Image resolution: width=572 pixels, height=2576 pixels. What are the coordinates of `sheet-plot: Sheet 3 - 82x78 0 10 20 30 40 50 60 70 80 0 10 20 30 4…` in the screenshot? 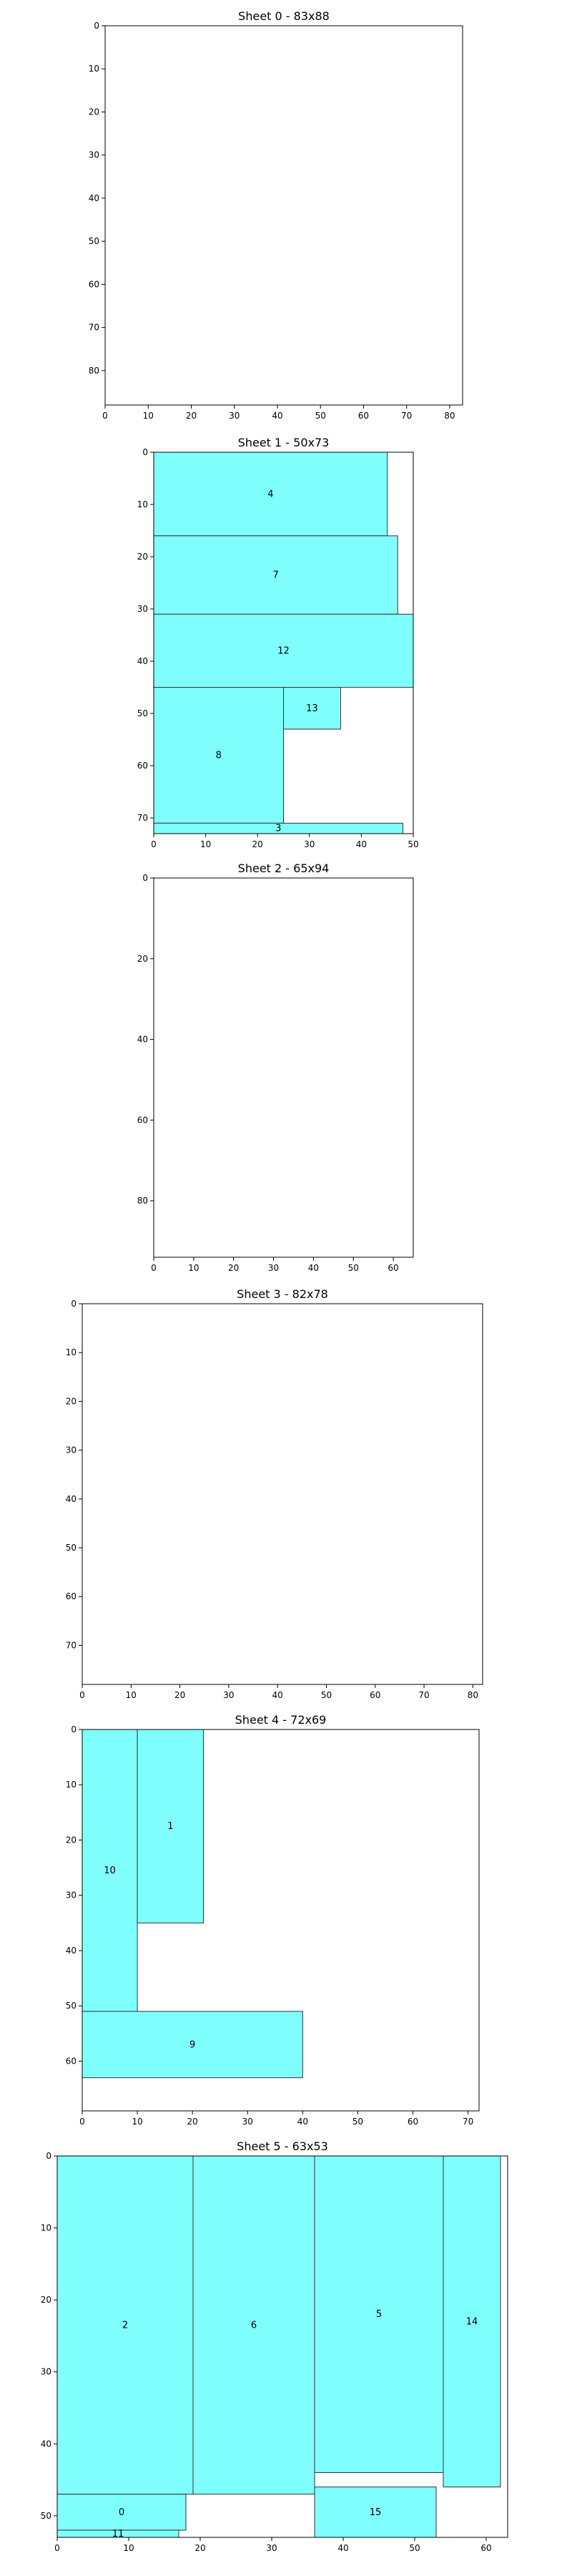 It's located at (274, 1493).